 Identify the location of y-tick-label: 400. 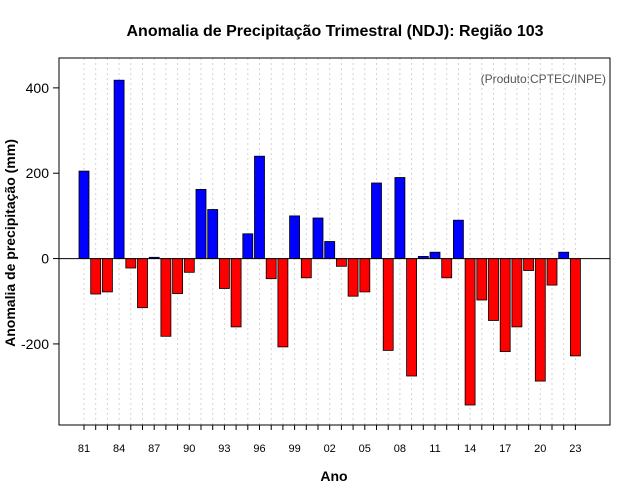
(38, 88).